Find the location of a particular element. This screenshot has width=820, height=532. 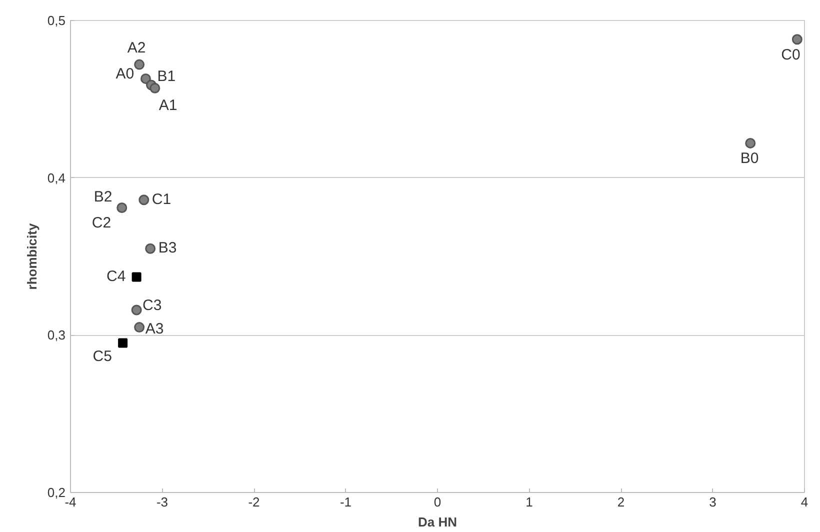

x-tick-label: 1 is located at coordinates (529, 502).